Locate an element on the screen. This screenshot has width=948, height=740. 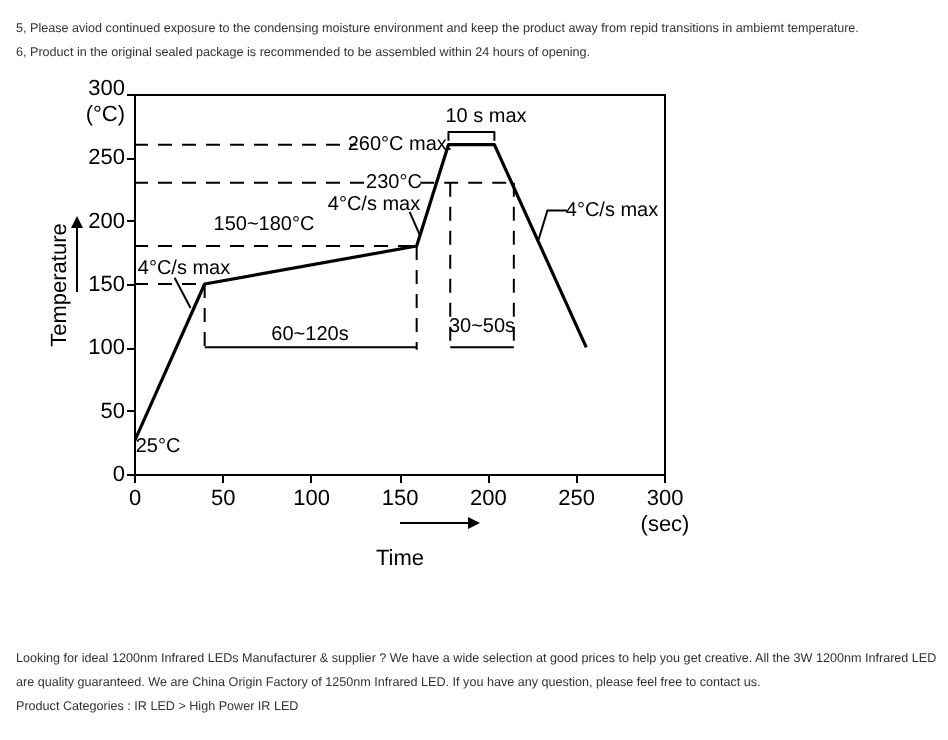
y-tick-label: 100 is located at coordinates (106, 348).